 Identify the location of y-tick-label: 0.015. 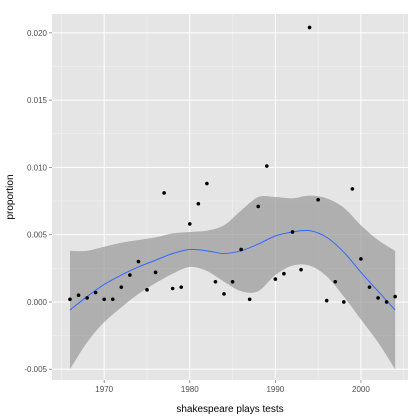
(37, 100).